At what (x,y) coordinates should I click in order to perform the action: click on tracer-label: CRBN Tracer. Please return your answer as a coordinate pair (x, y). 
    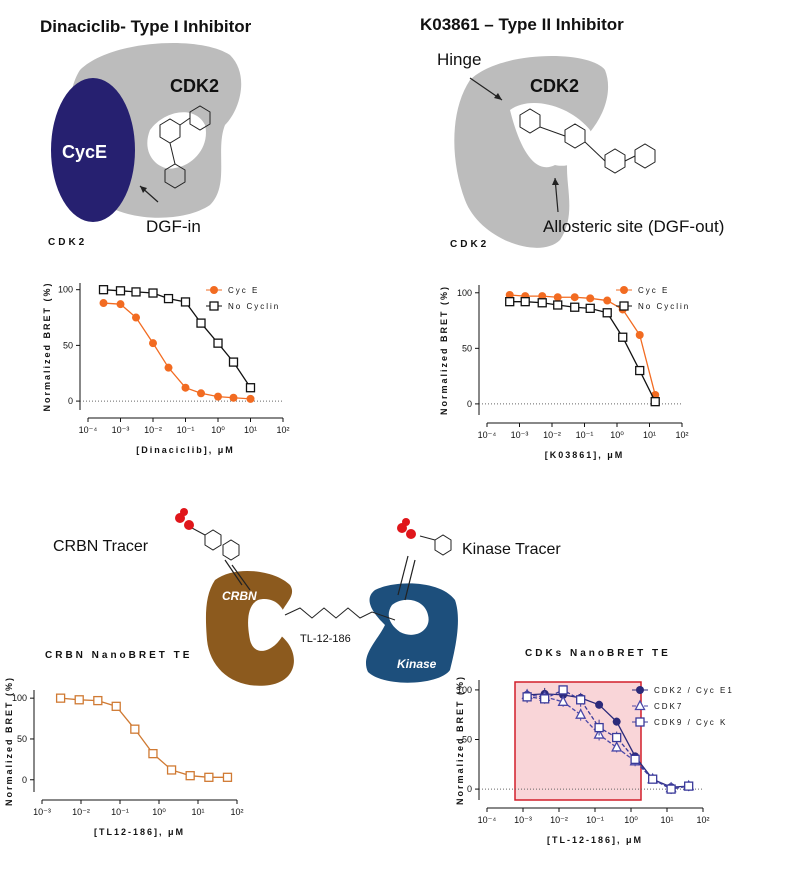
    Looking at the image, I should click on (101, 546).